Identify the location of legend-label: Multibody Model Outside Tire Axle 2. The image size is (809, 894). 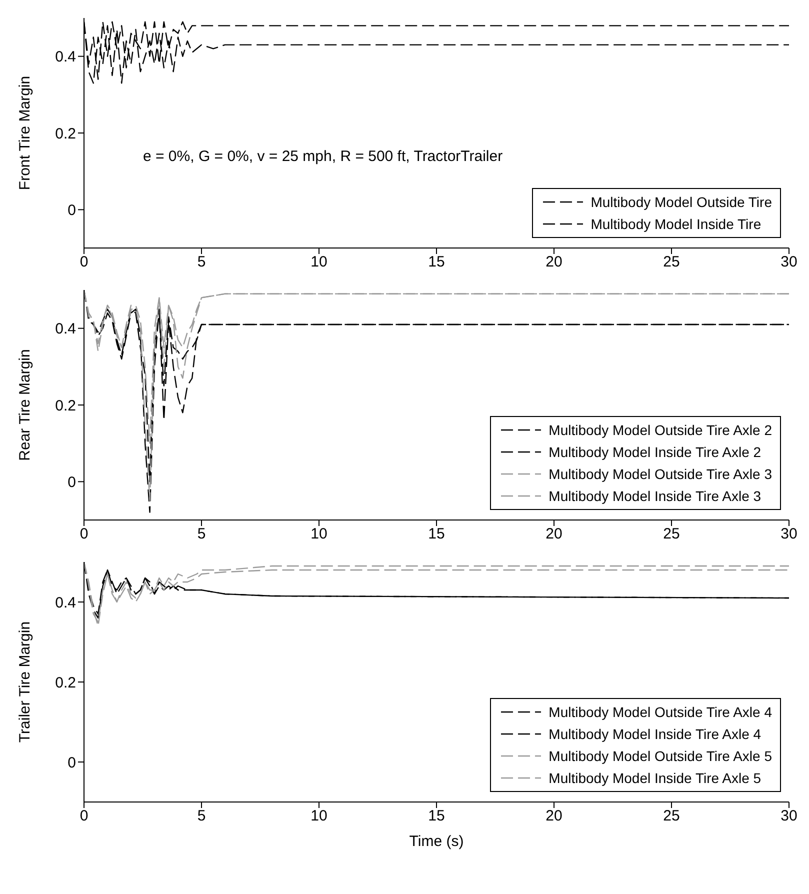
(660, 430).